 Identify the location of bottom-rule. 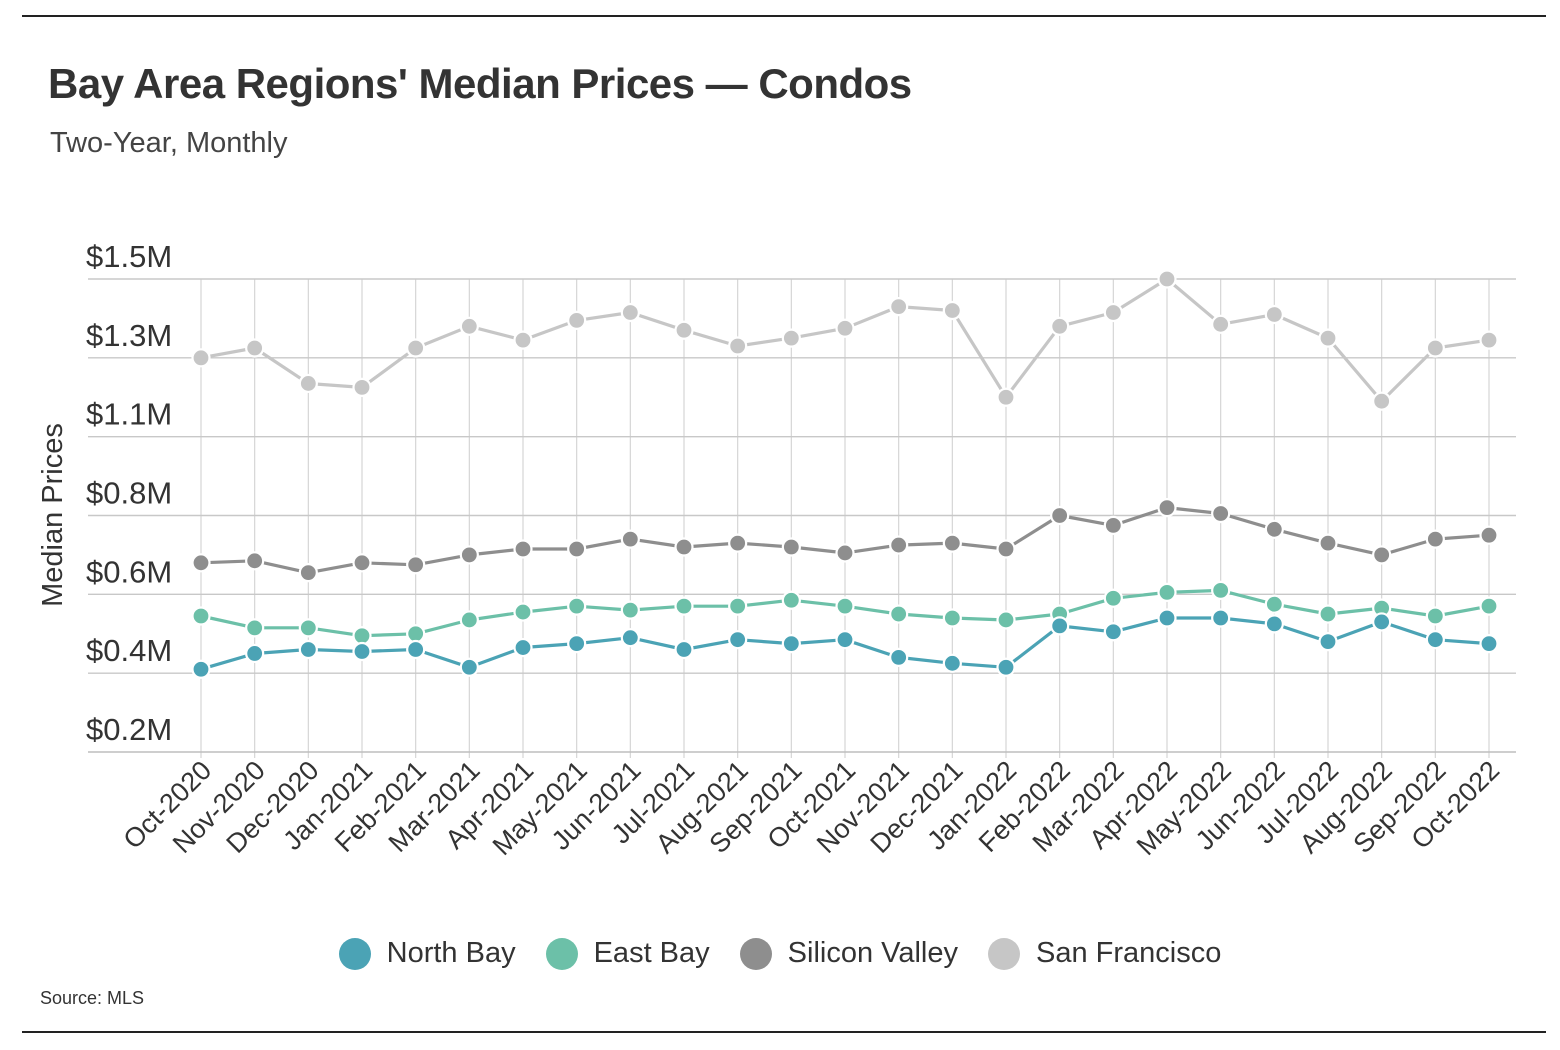
(784, 1032).